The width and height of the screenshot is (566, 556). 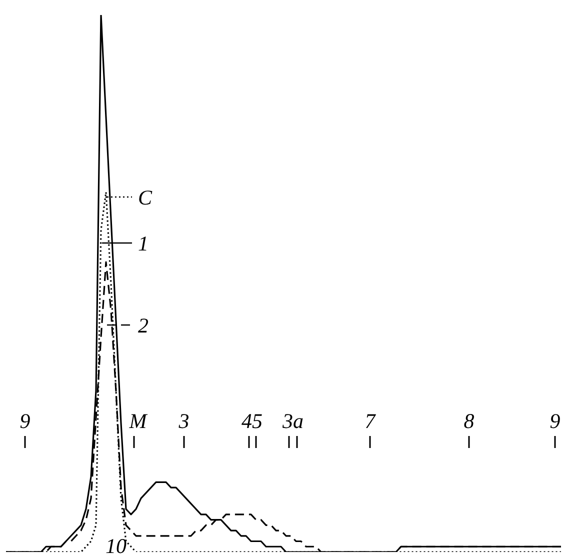 I want to click on annotation: 7, so click(x=370, y=421).